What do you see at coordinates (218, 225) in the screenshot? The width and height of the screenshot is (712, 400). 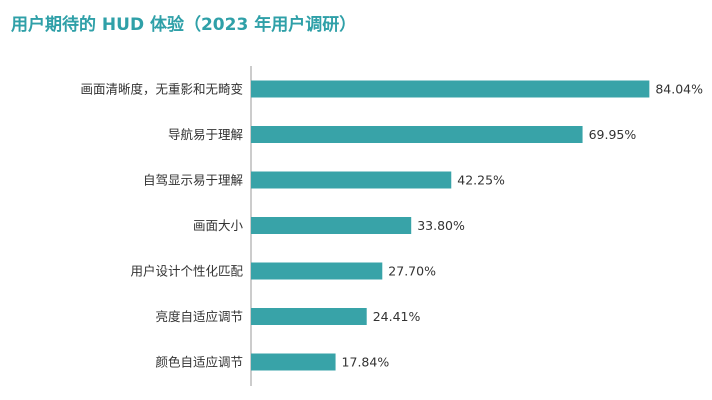 I see `category-label-4: 画面大小` at bounding box center [218, 225].